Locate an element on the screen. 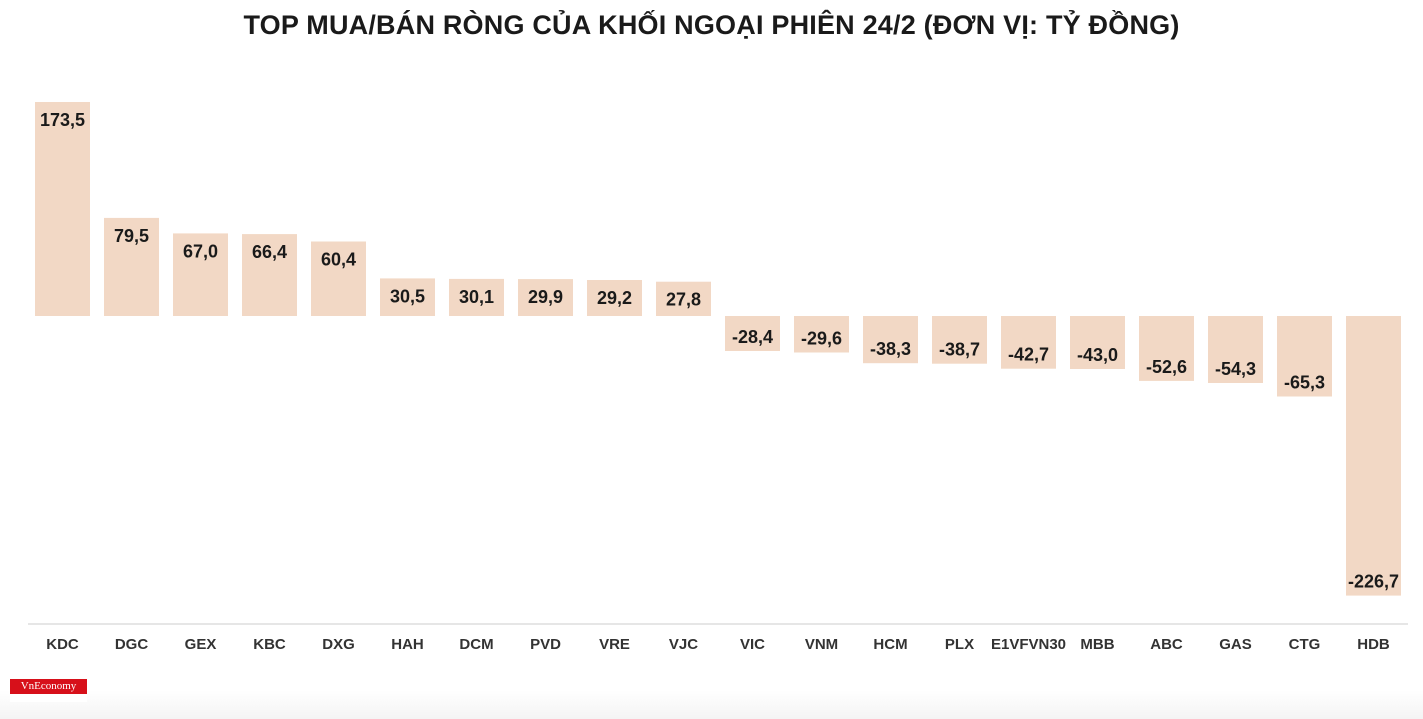 This screenshot has height=719, width=1423. x-tick-label-ctg: CTG is located at coordinates (1305, 644).